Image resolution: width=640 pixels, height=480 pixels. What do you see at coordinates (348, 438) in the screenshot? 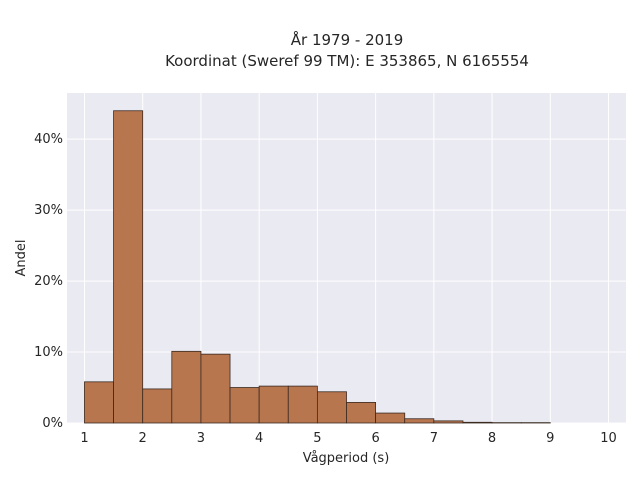
I see `x-ticks: 1 2 3 4 5 6 7 8 9 10` at bounding box center [348, 438].